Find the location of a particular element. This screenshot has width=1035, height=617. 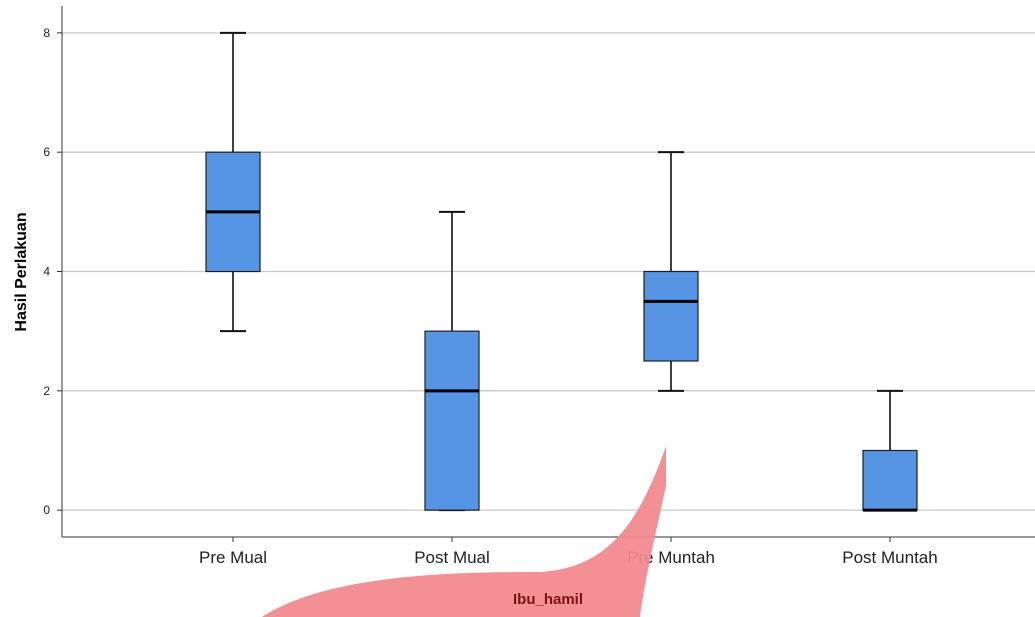

y-tick-label: 4 is located at coordinates (46, 272).